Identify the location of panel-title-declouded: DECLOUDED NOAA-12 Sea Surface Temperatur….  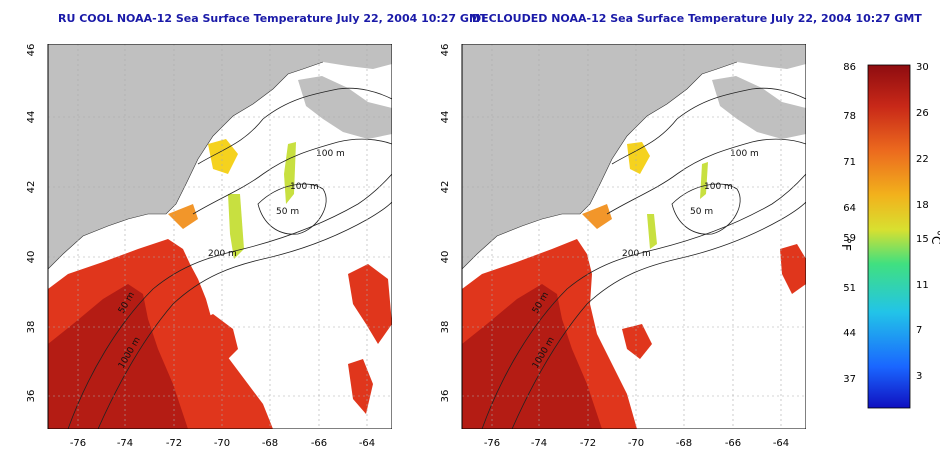
(697, 18).